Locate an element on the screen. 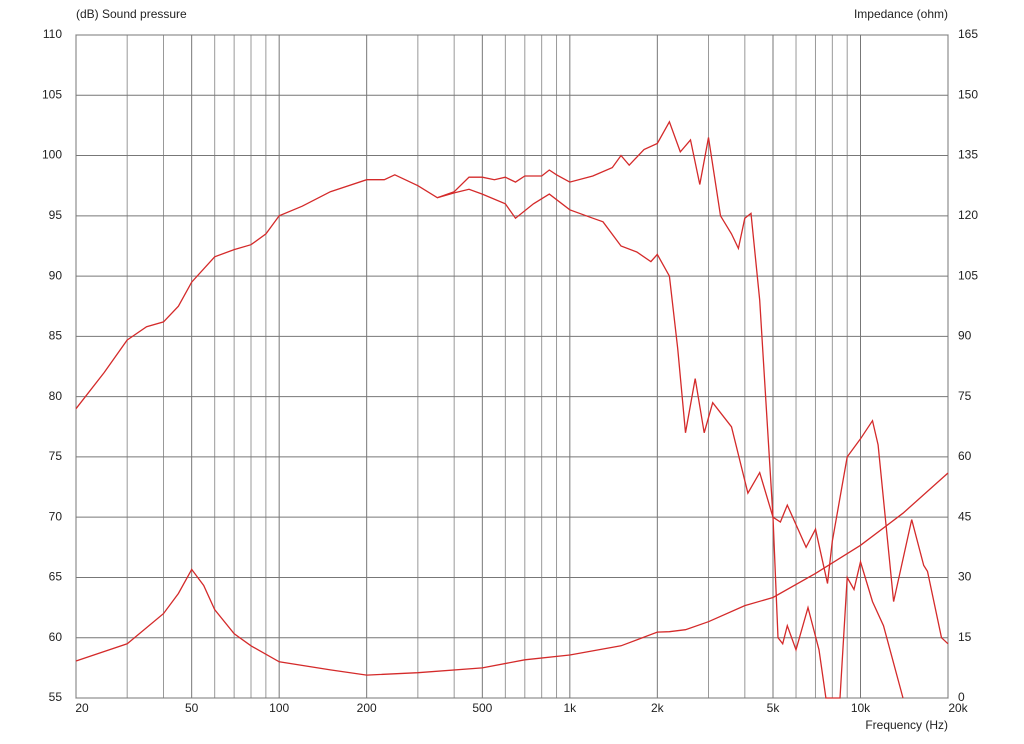 The height and width of the screenshot is (744, 1024). y2-tick-label: 0 is located at coordinates (961, 697).